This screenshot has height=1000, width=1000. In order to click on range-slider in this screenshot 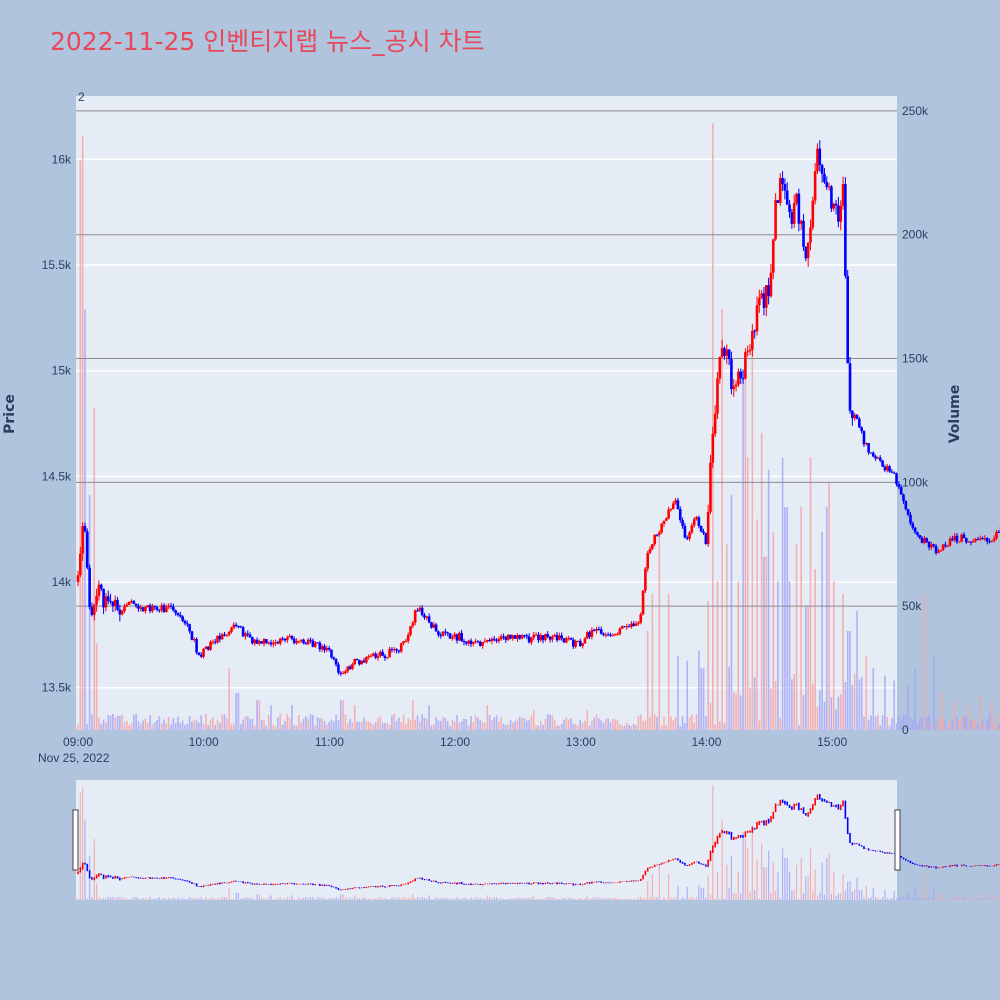, I will do `click(486, 840)`.